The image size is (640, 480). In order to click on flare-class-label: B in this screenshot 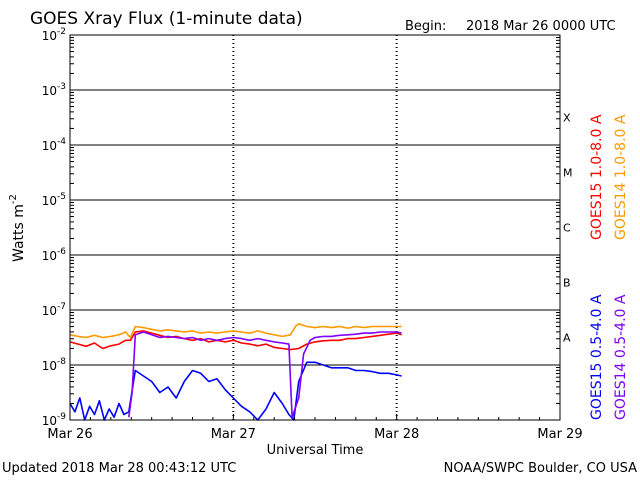, I will do `click(567, 283)`.